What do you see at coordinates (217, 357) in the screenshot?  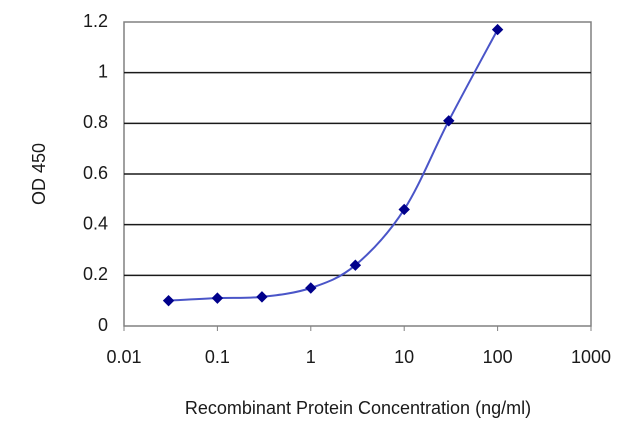 I see `x-tick-label: 0.1` at bounding box center [217, 357].